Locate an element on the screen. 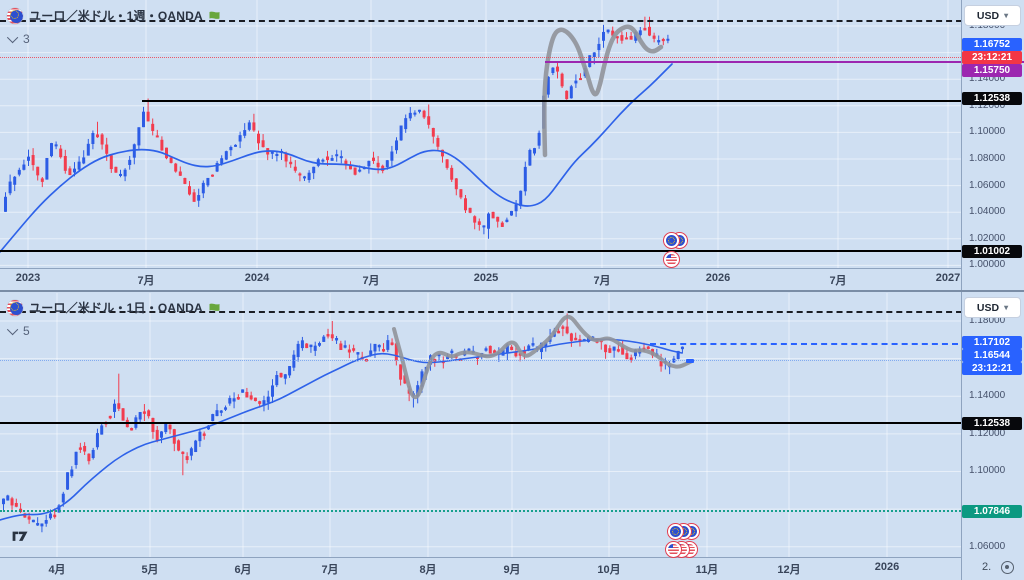  price-badge: 1.17102 is located at coordinates (992, 342).